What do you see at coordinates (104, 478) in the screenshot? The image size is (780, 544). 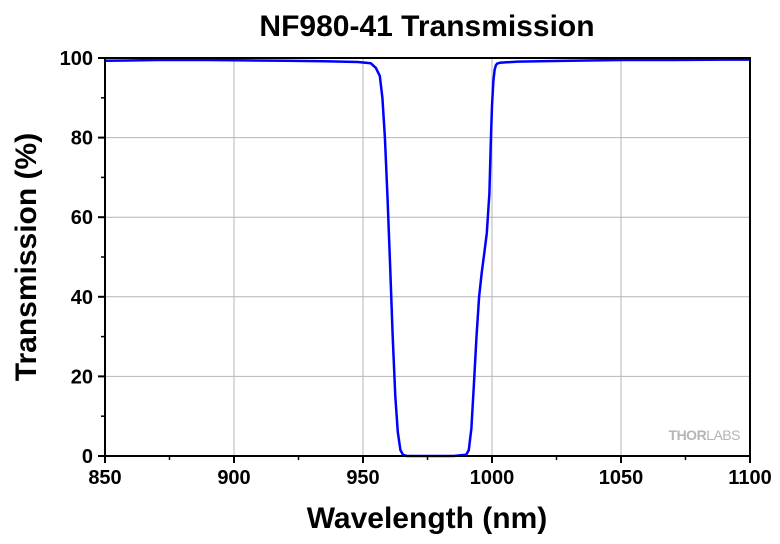 I see `x-tick-label: 850` at bounding box center [104, 478].